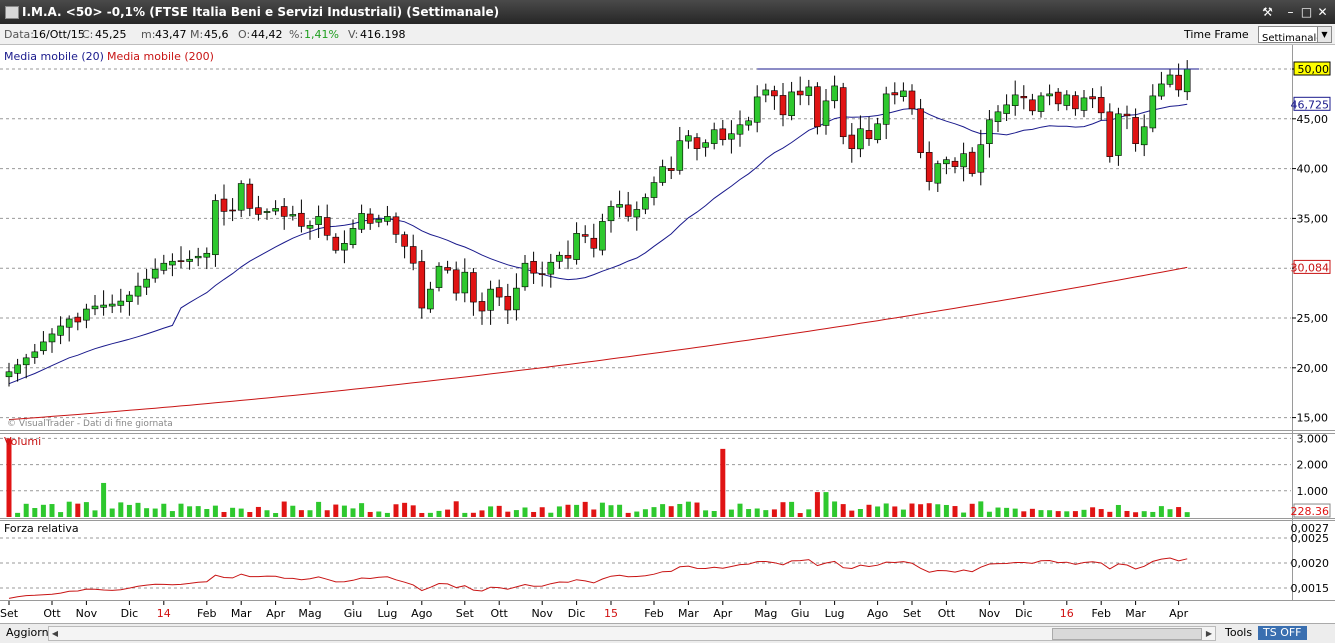 This screenshot has width=1335, height=643. Describe the element at coordinates (1216, 34) in the screenshot. I see `timeframe-label: Time Frame` at that location.